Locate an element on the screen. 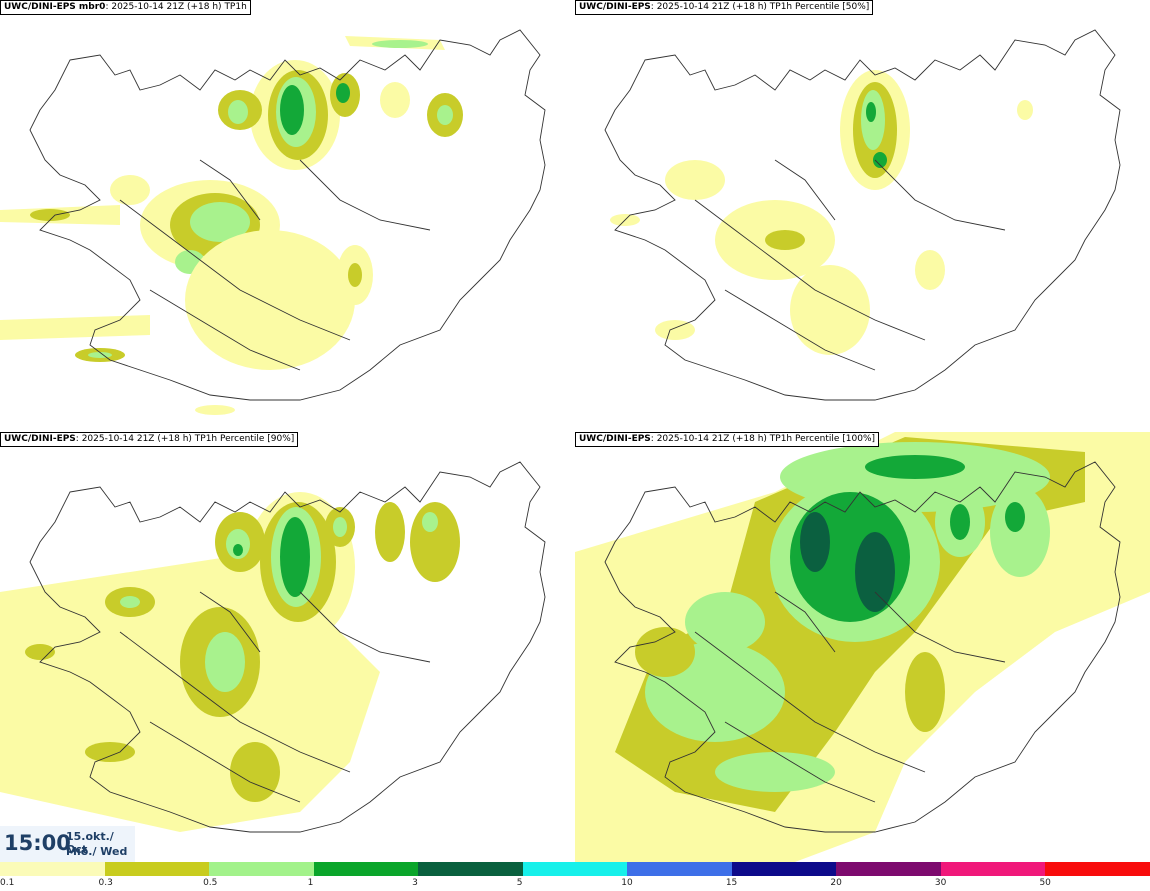 The height and width of the screenshot is (891, 1150). valid-time-box: 15:00 15.okt./ Oct Mið./ Wed is located at coordinates (67, 844).